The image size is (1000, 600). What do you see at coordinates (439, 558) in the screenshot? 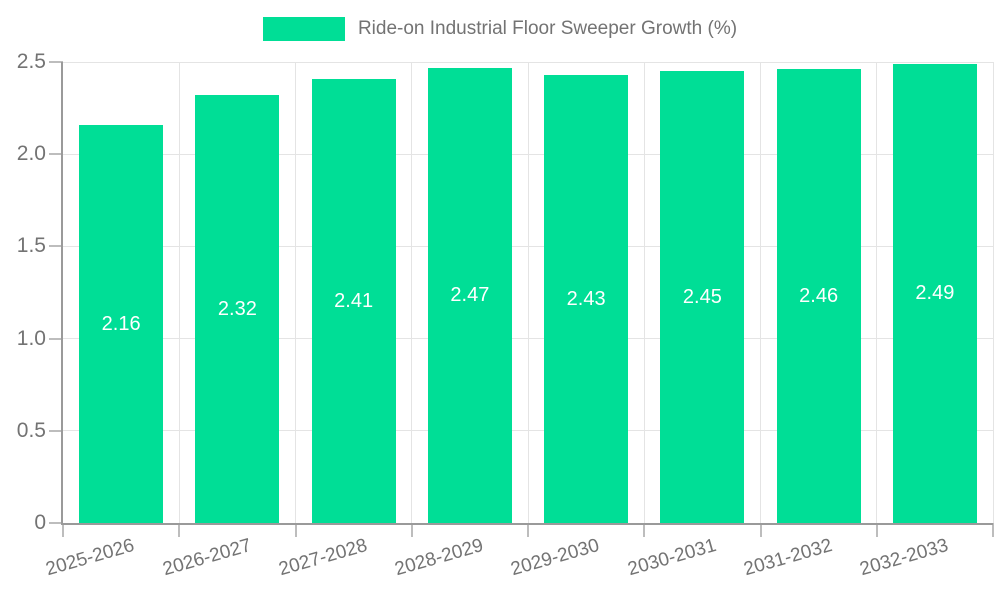
I see `x-axis-tick-label: 2028-2029` at bounding box center [439, 558].